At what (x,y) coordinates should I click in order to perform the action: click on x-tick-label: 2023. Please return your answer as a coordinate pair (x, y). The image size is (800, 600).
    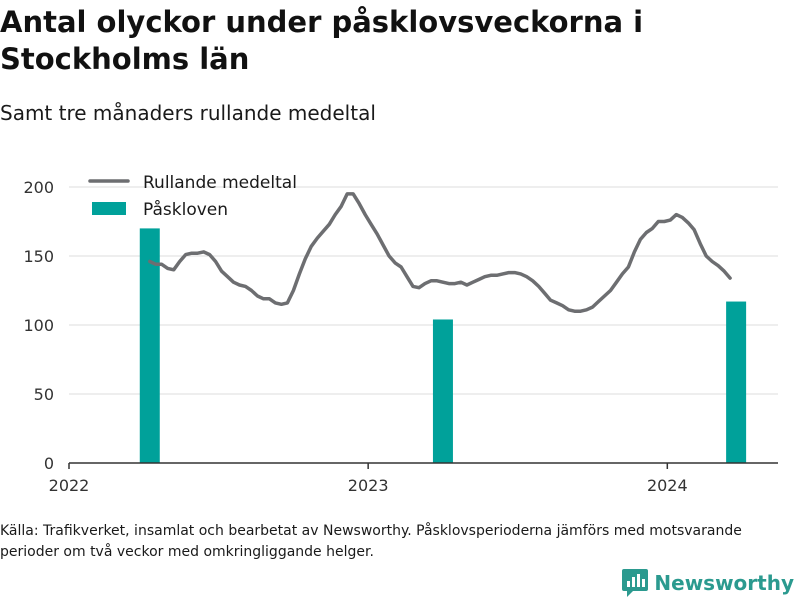
    Looking at the image, I should click on (368, 485).